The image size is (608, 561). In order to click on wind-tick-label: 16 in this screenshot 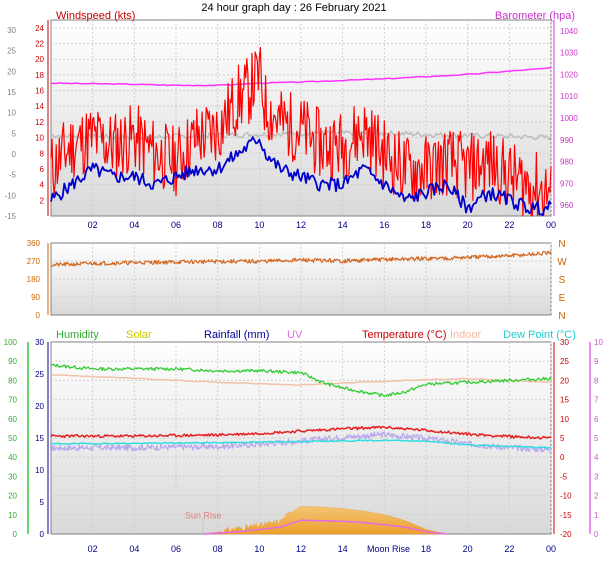, I will do `click(39, 91)`.